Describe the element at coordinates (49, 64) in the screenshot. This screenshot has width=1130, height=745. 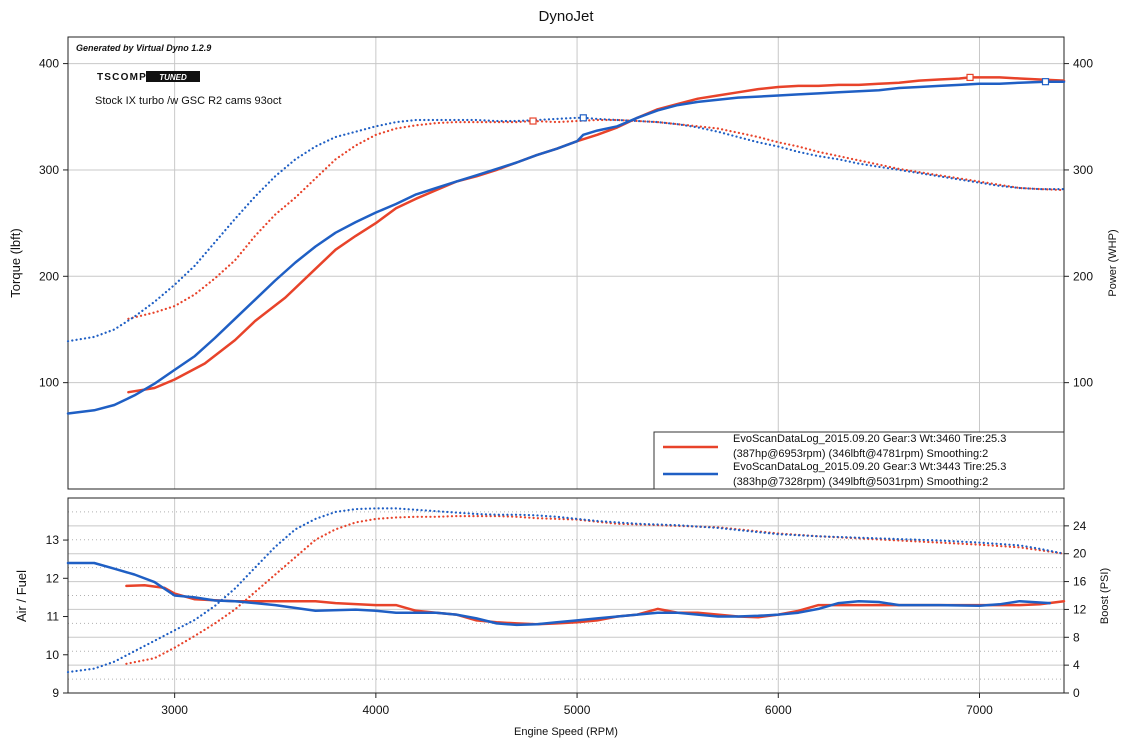
I see `torque-tick-400: 400` at that location.